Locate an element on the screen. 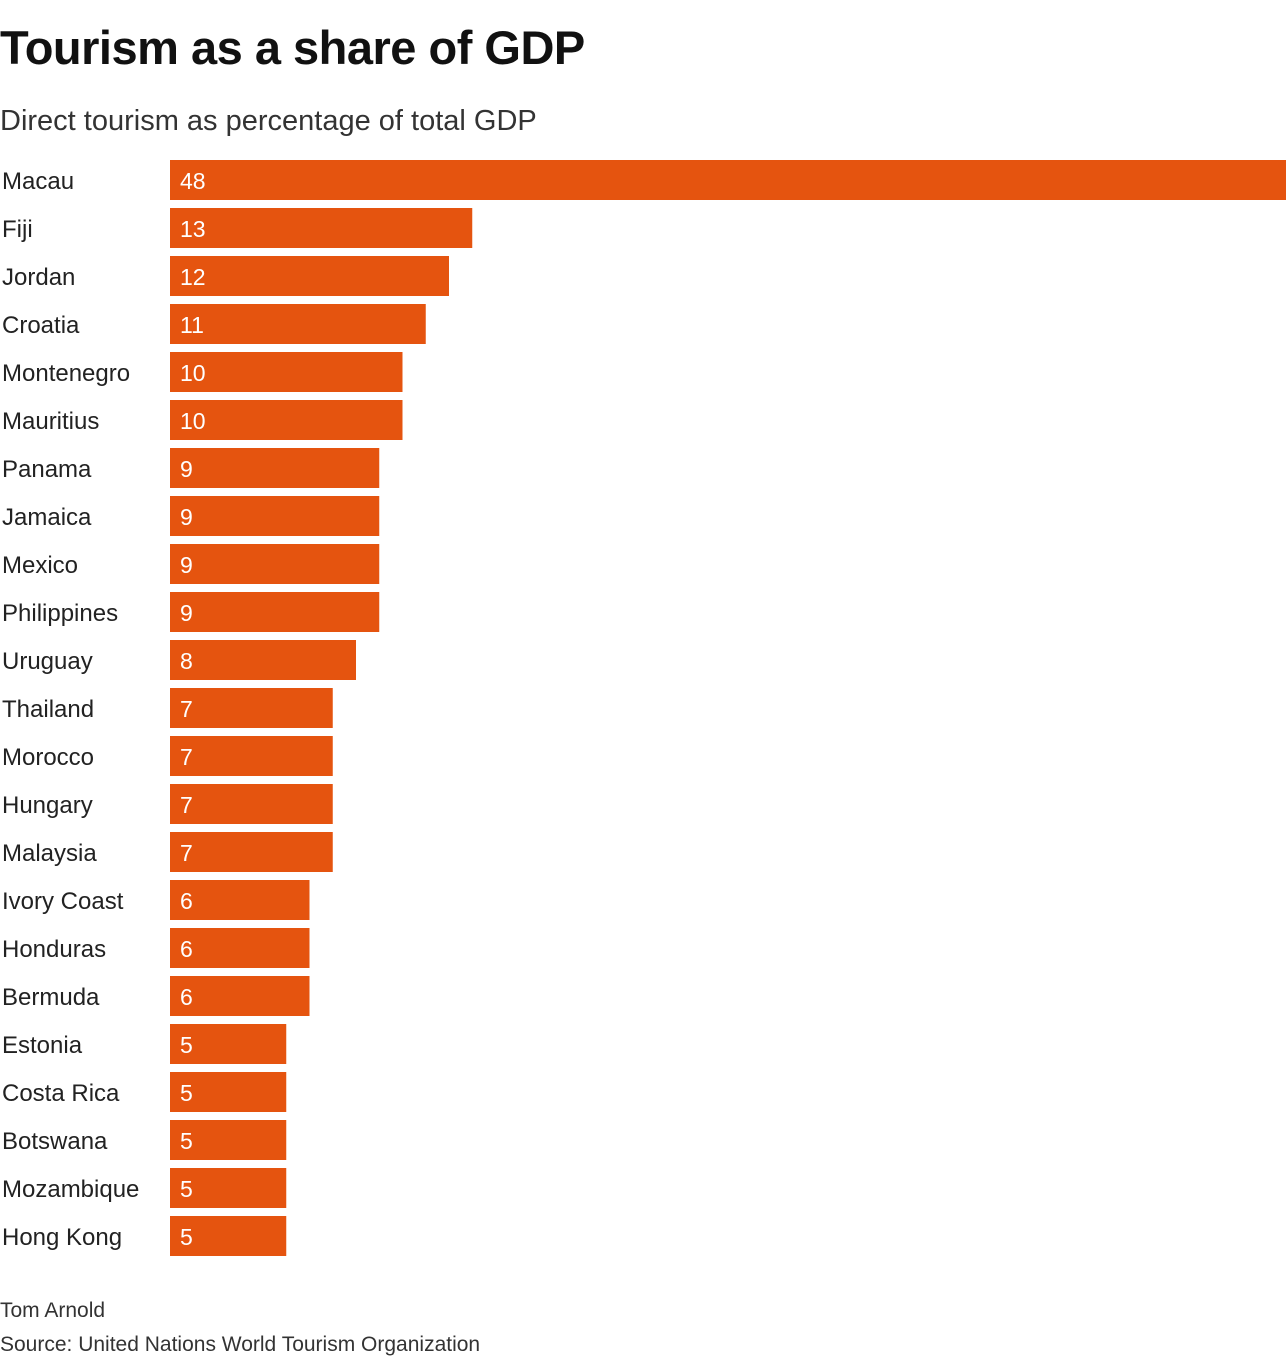 This screenshot has height=1360, width=1288. bar-row: Uruguay 8 is located at coordinates (179, 660).